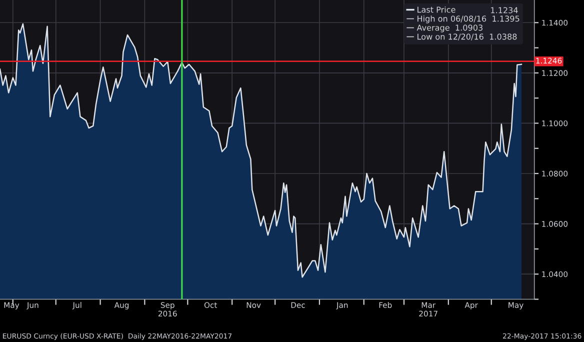 The image size is (584, 342). What do you see at coordinates (467, 37) in the screenshot?
I see `annotation: Low on 12/20/16 1.0388` at bounding box center [467, 37].